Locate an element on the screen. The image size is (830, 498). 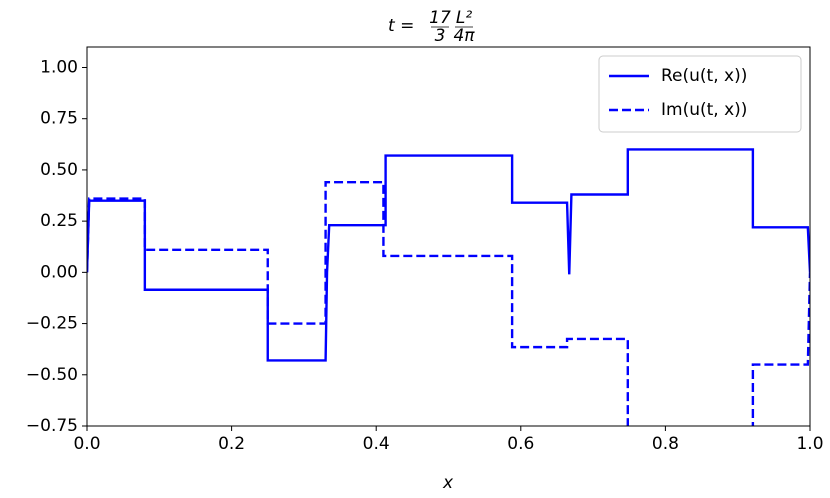
title-lhs: t = is located at coordinates (401, 26).